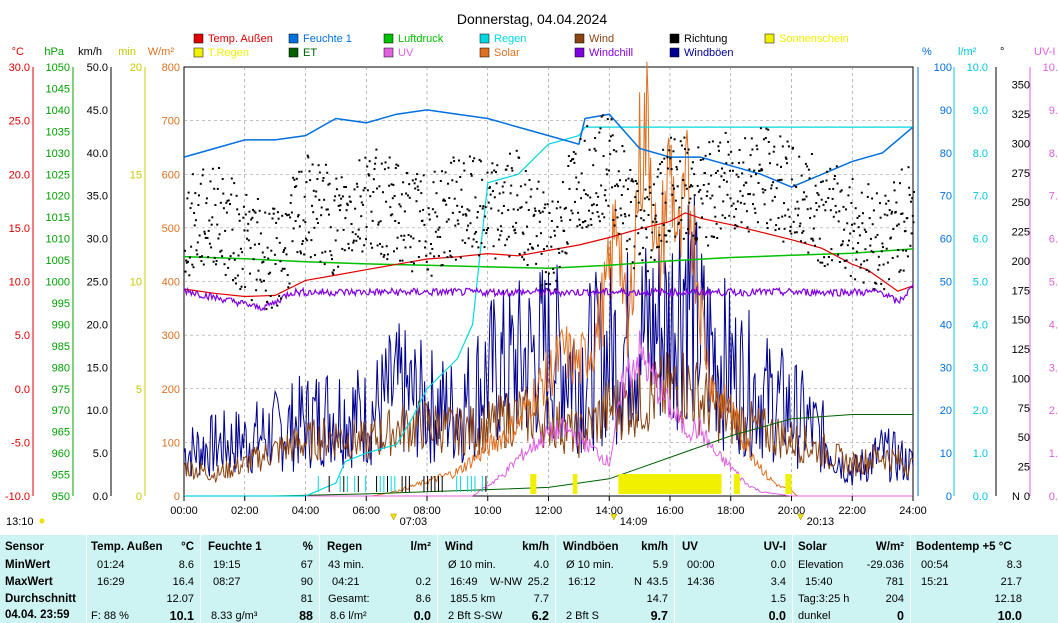  Describe the element at coordinates (634, 522) in the screenshot. I see `sun-marker-label: 14:09` at that location.